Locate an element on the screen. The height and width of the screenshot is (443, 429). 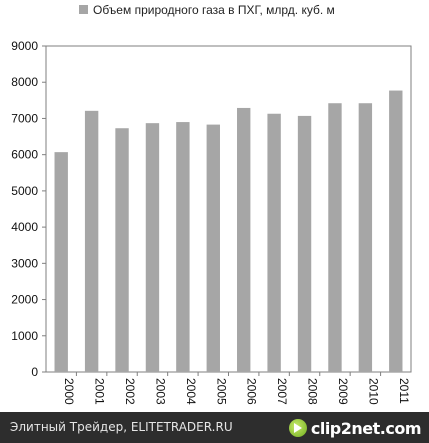
y-tick-label: 6000 is located at coordinates (24, 155).